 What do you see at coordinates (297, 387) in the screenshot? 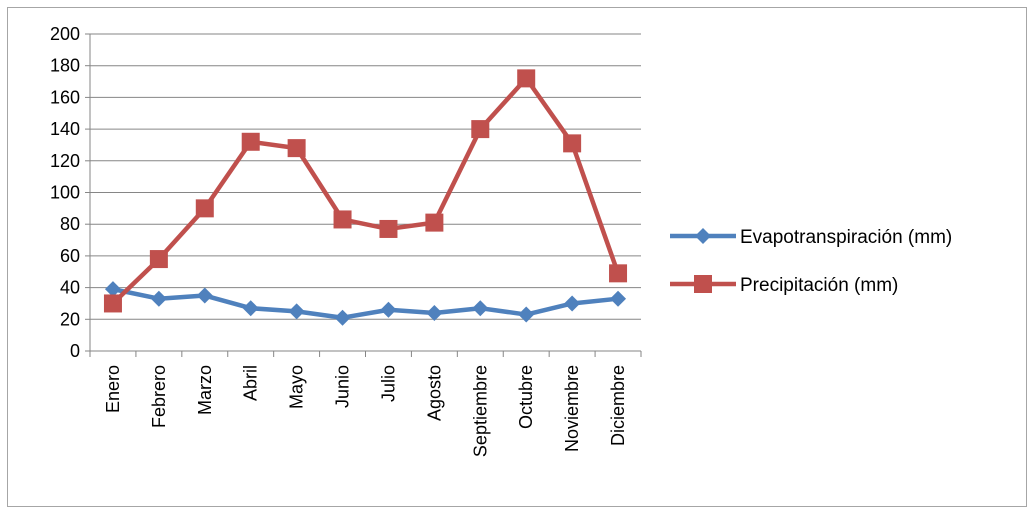
I see `x-tick-label: Mayo` at bounding box center [297, 387].